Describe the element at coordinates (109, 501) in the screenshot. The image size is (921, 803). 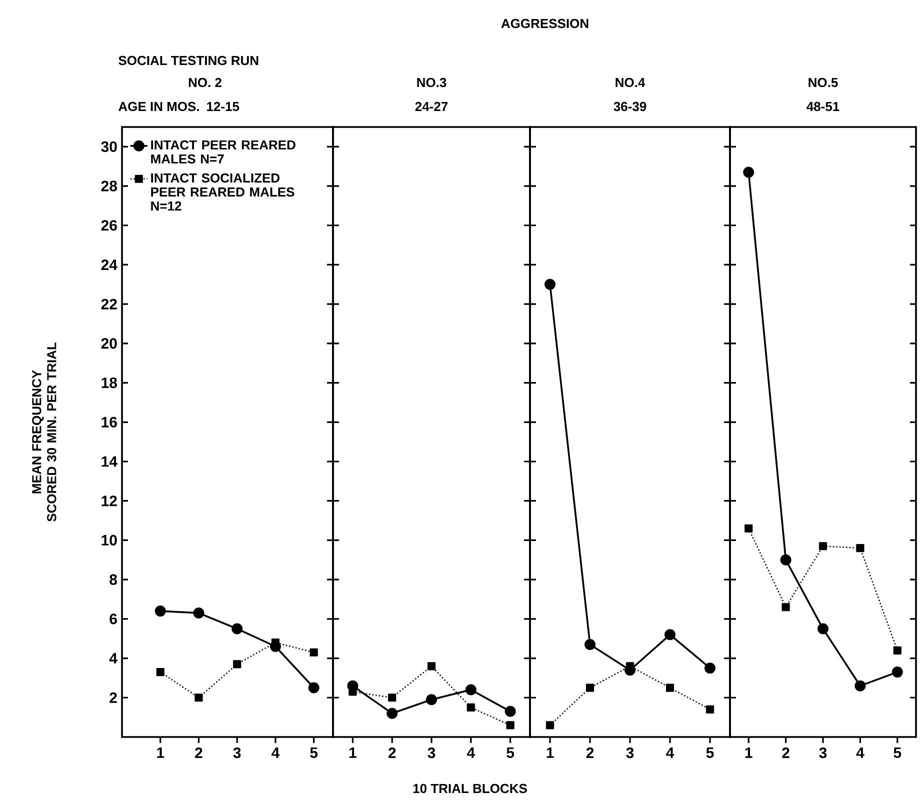
I see `y-tick-label: 12` at that location.